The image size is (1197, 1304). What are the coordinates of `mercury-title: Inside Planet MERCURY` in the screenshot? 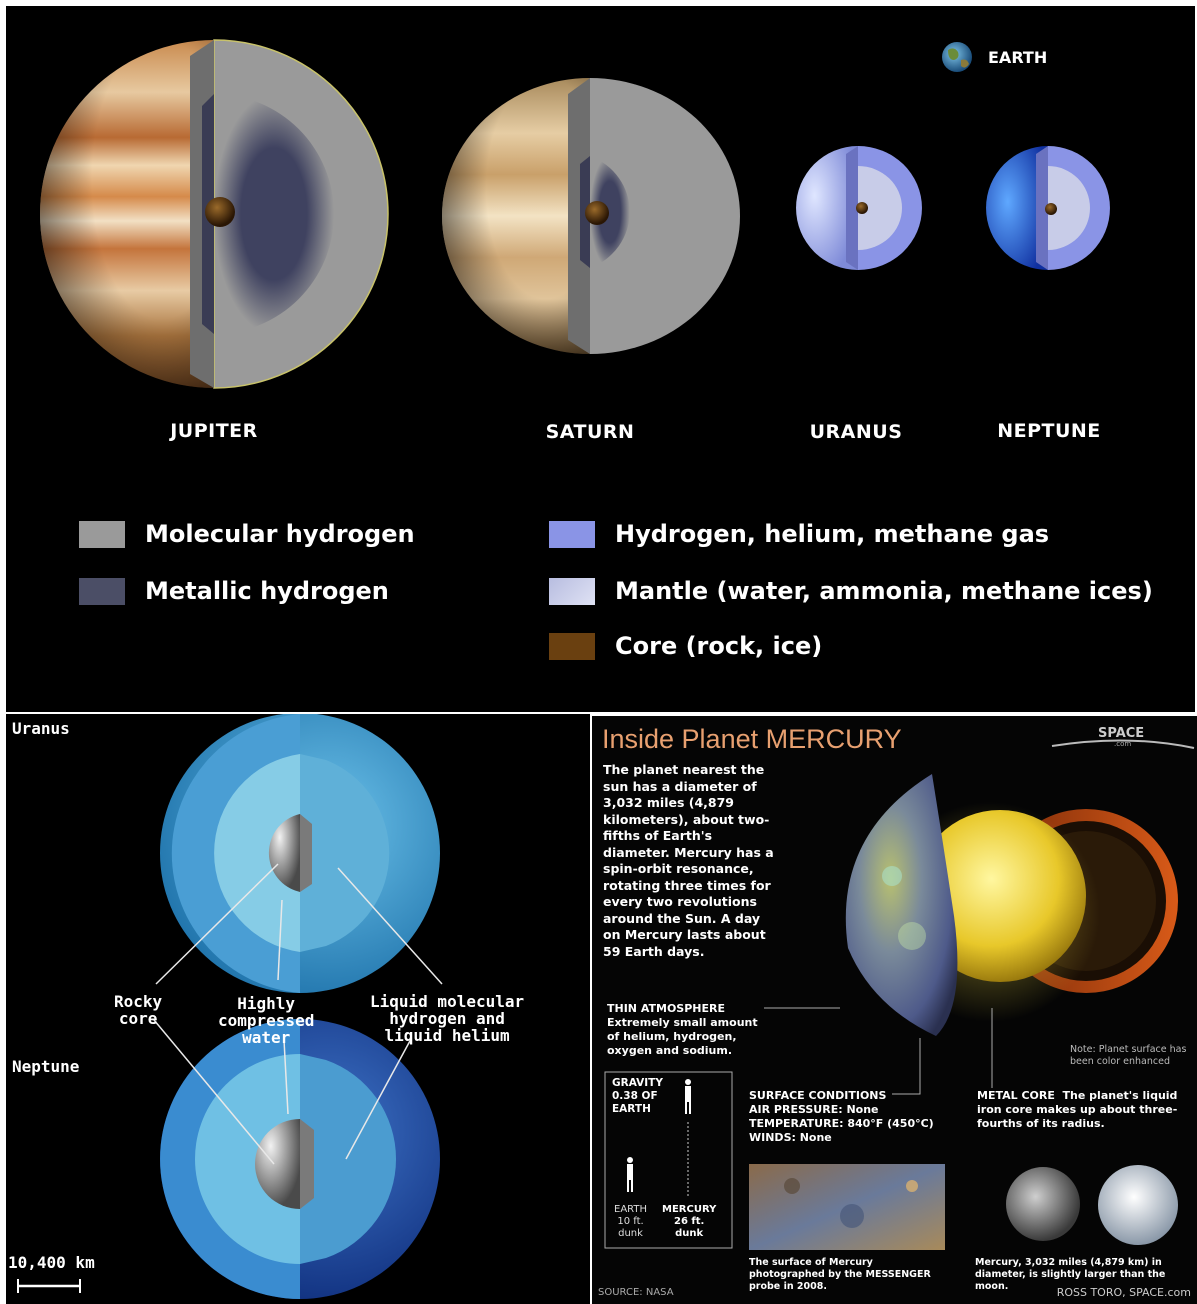 It's located at (752, 739).